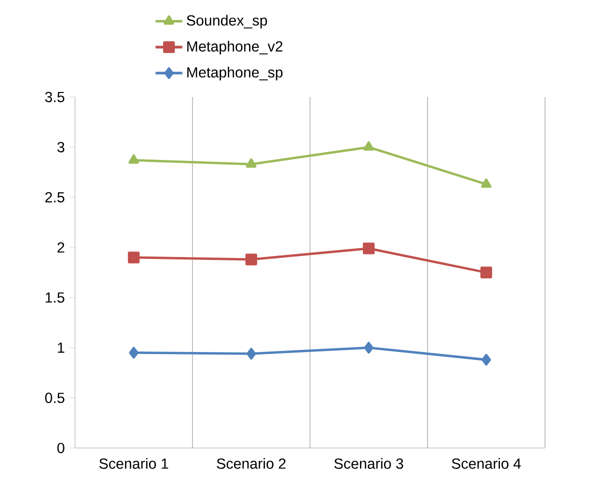  What do you see at coordinates (61, 347) in the screenshot?
I see `y-tick-label: 1` at bounding box center [61, 347].